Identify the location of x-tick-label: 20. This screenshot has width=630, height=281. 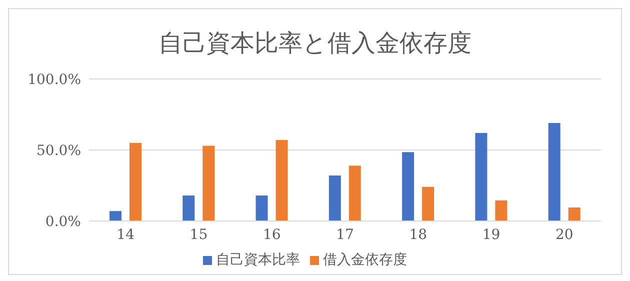
(565, 234).